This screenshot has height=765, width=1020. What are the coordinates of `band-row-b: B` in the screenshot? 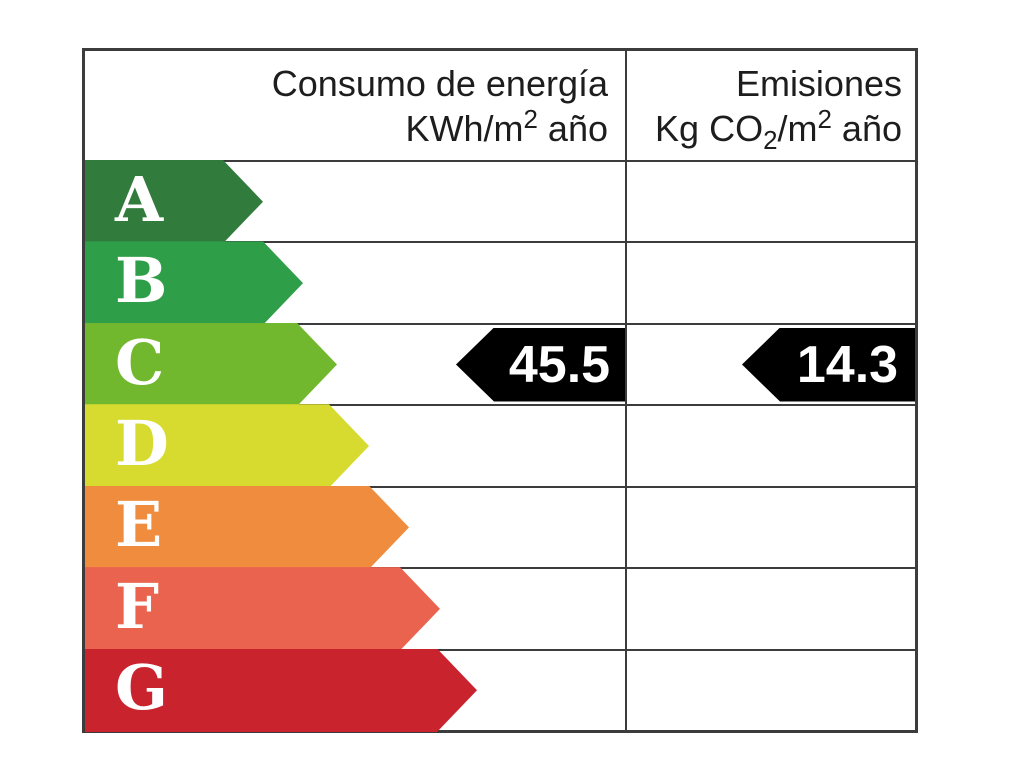 It's located at (500, 281).